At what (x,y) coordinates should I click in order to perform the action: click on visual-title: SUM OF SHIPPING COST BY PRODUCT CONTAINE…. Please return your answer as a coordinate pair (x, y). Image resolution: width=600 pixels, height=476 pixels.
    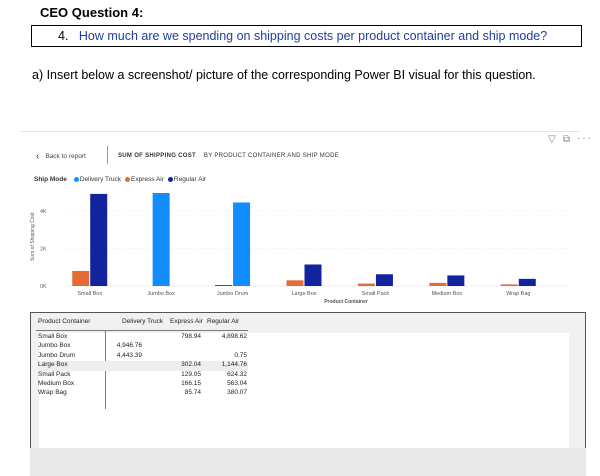
    Looking at the image, I should click on (228, 156).